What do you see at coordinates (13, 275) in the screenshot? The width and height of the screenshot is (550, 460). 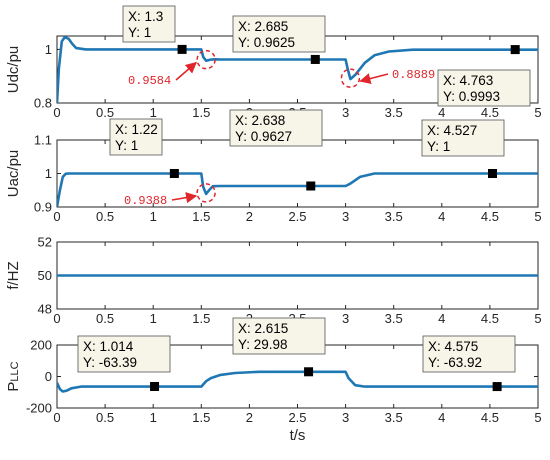 I see `y-axis-label: f/HZ` at bounding box center [13, 275].